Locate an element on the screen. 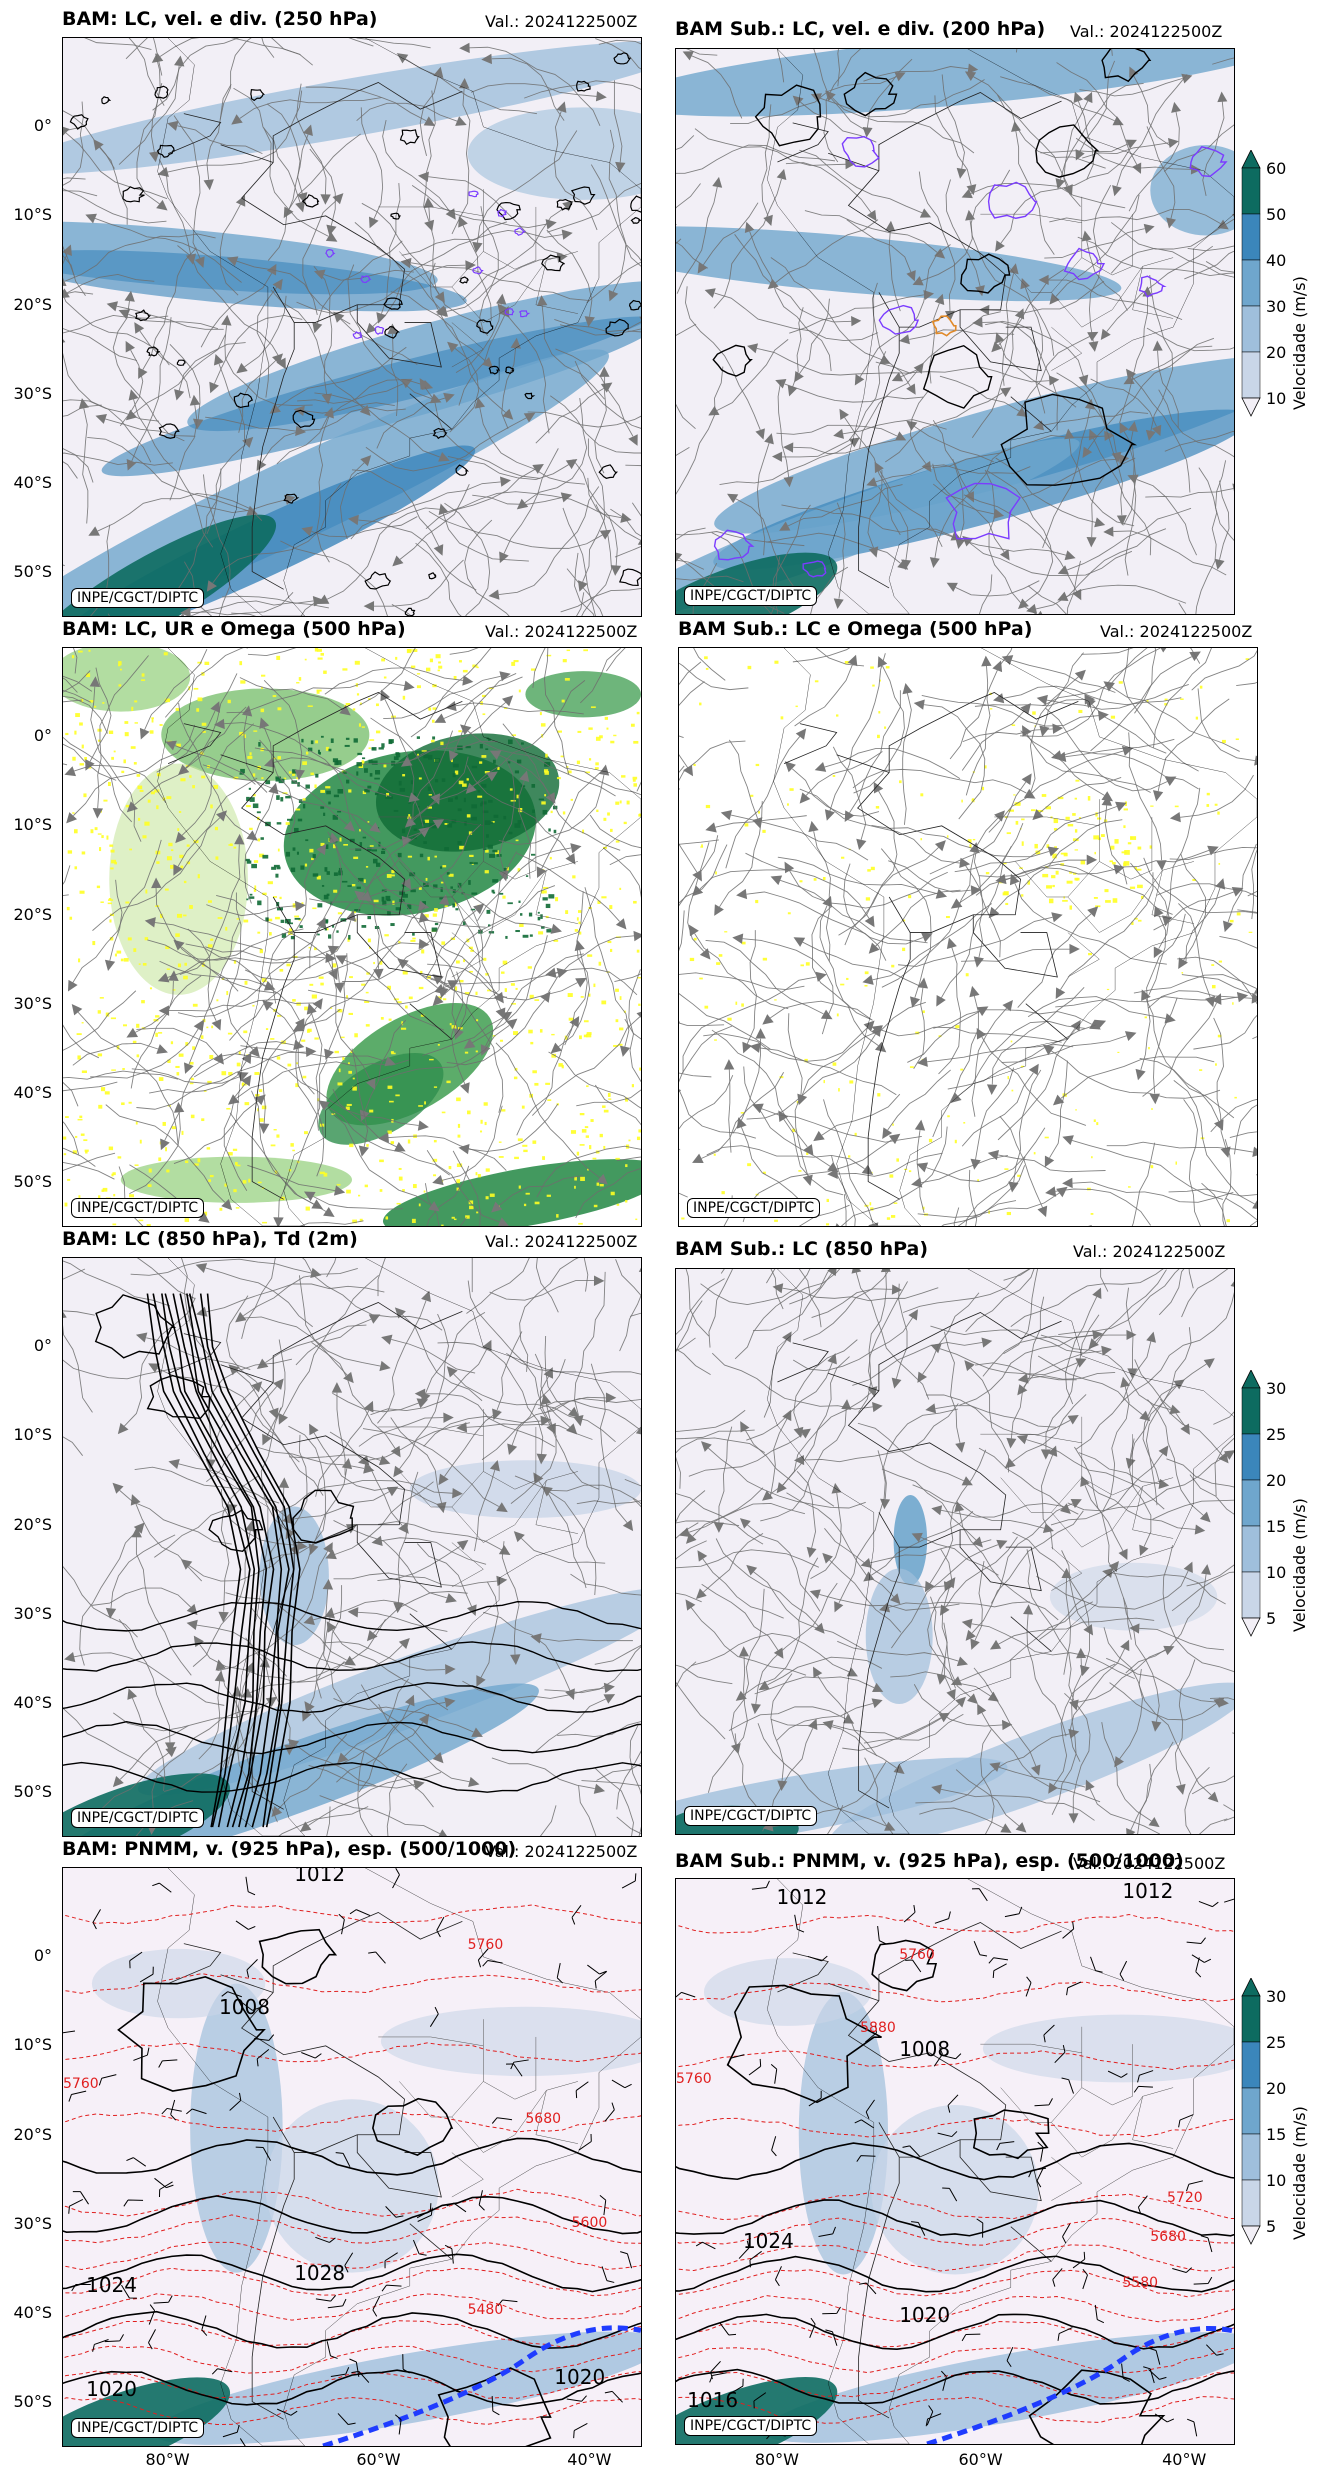 The width and height of the screenshot is (1323, 2472). isobar is located at coordinates (955, 2218).